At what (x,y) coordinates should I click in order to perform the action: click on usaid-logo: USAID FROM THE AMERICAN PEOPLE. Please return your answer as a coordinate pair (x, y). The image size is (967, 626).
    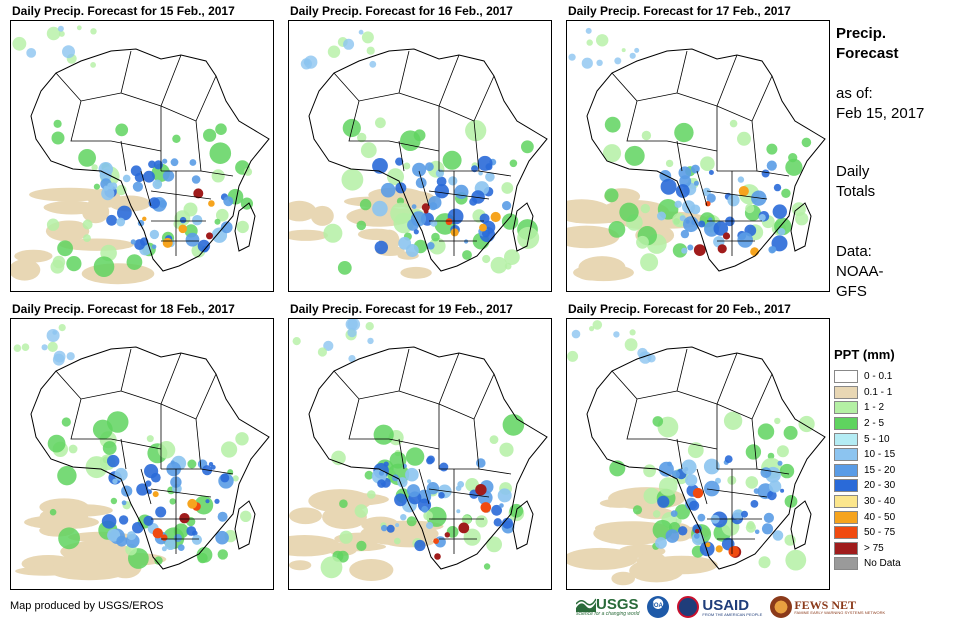
    Looking at the image, I should click on (719, 607).